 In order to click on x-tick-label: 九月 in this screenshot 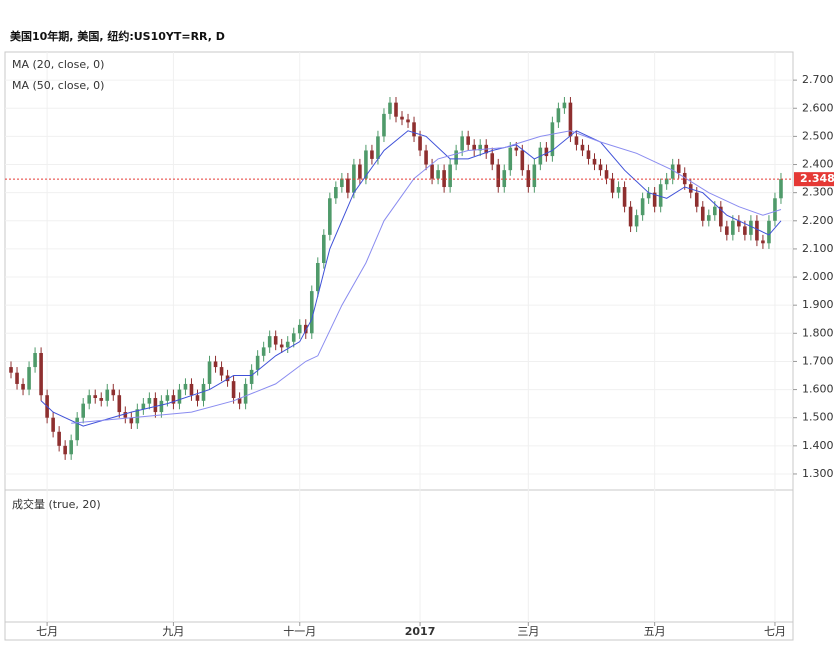, I will do `click(173, 631)`.